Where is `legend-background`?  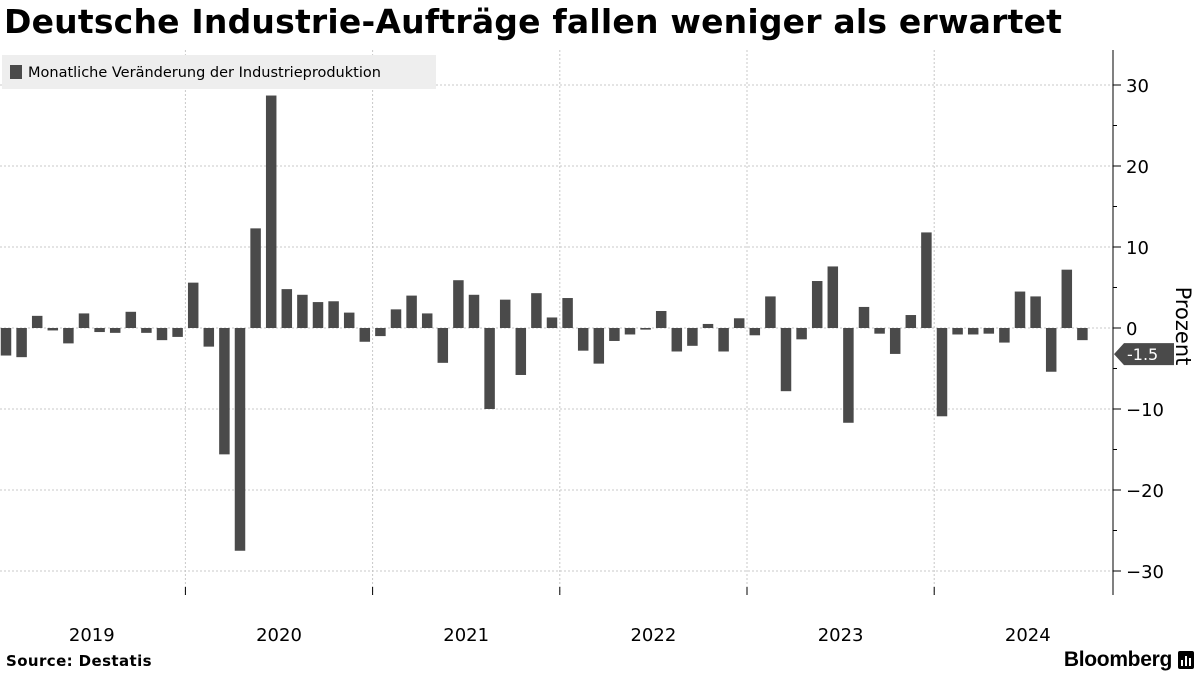 legend-background is located at coordinates (219, 72).